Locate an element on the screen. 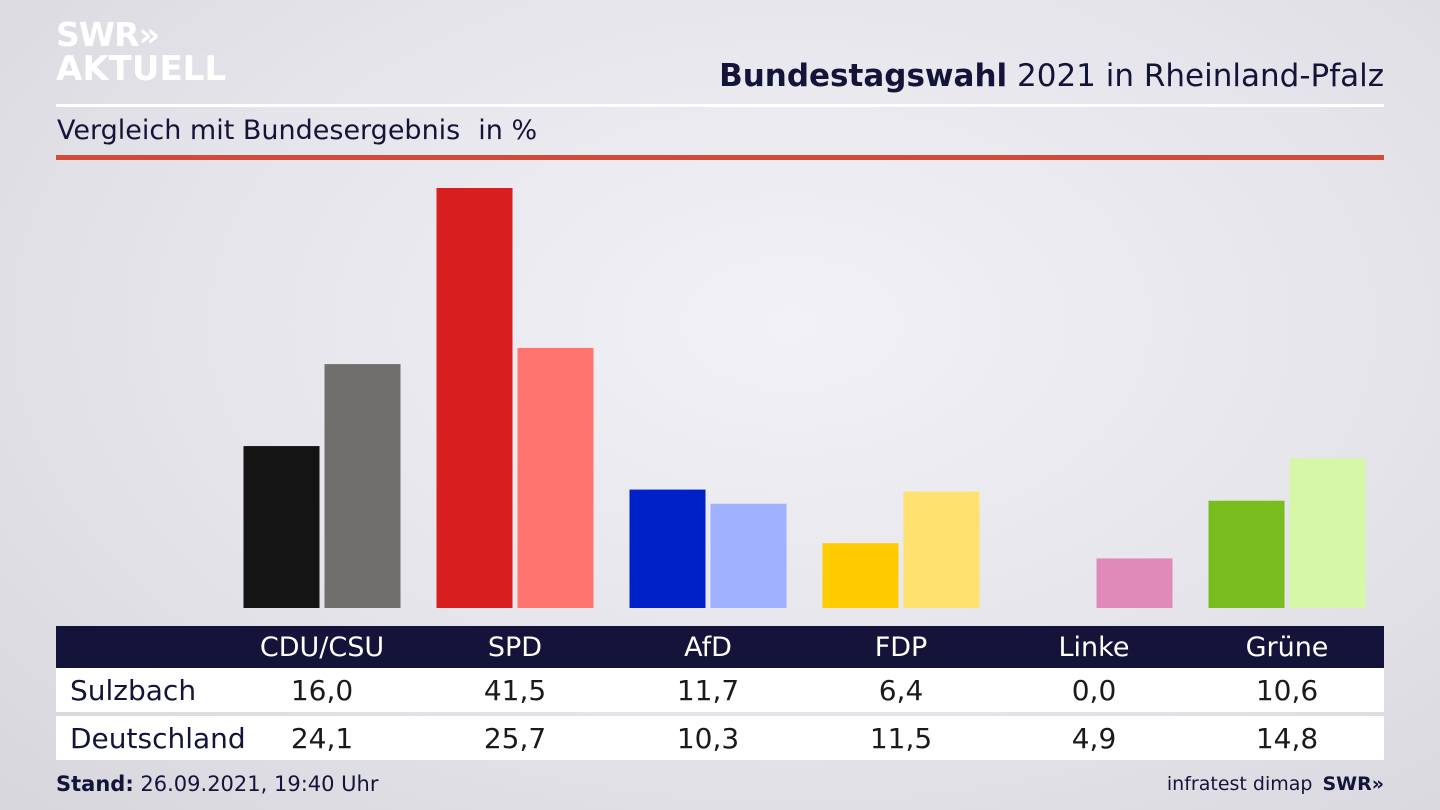 The height and width of the screenshot is (810, 1440). table-row: Deutschland 24,1 25,7 10,3 11,5 4,9 14,8 is located at coordinates (720, 738).